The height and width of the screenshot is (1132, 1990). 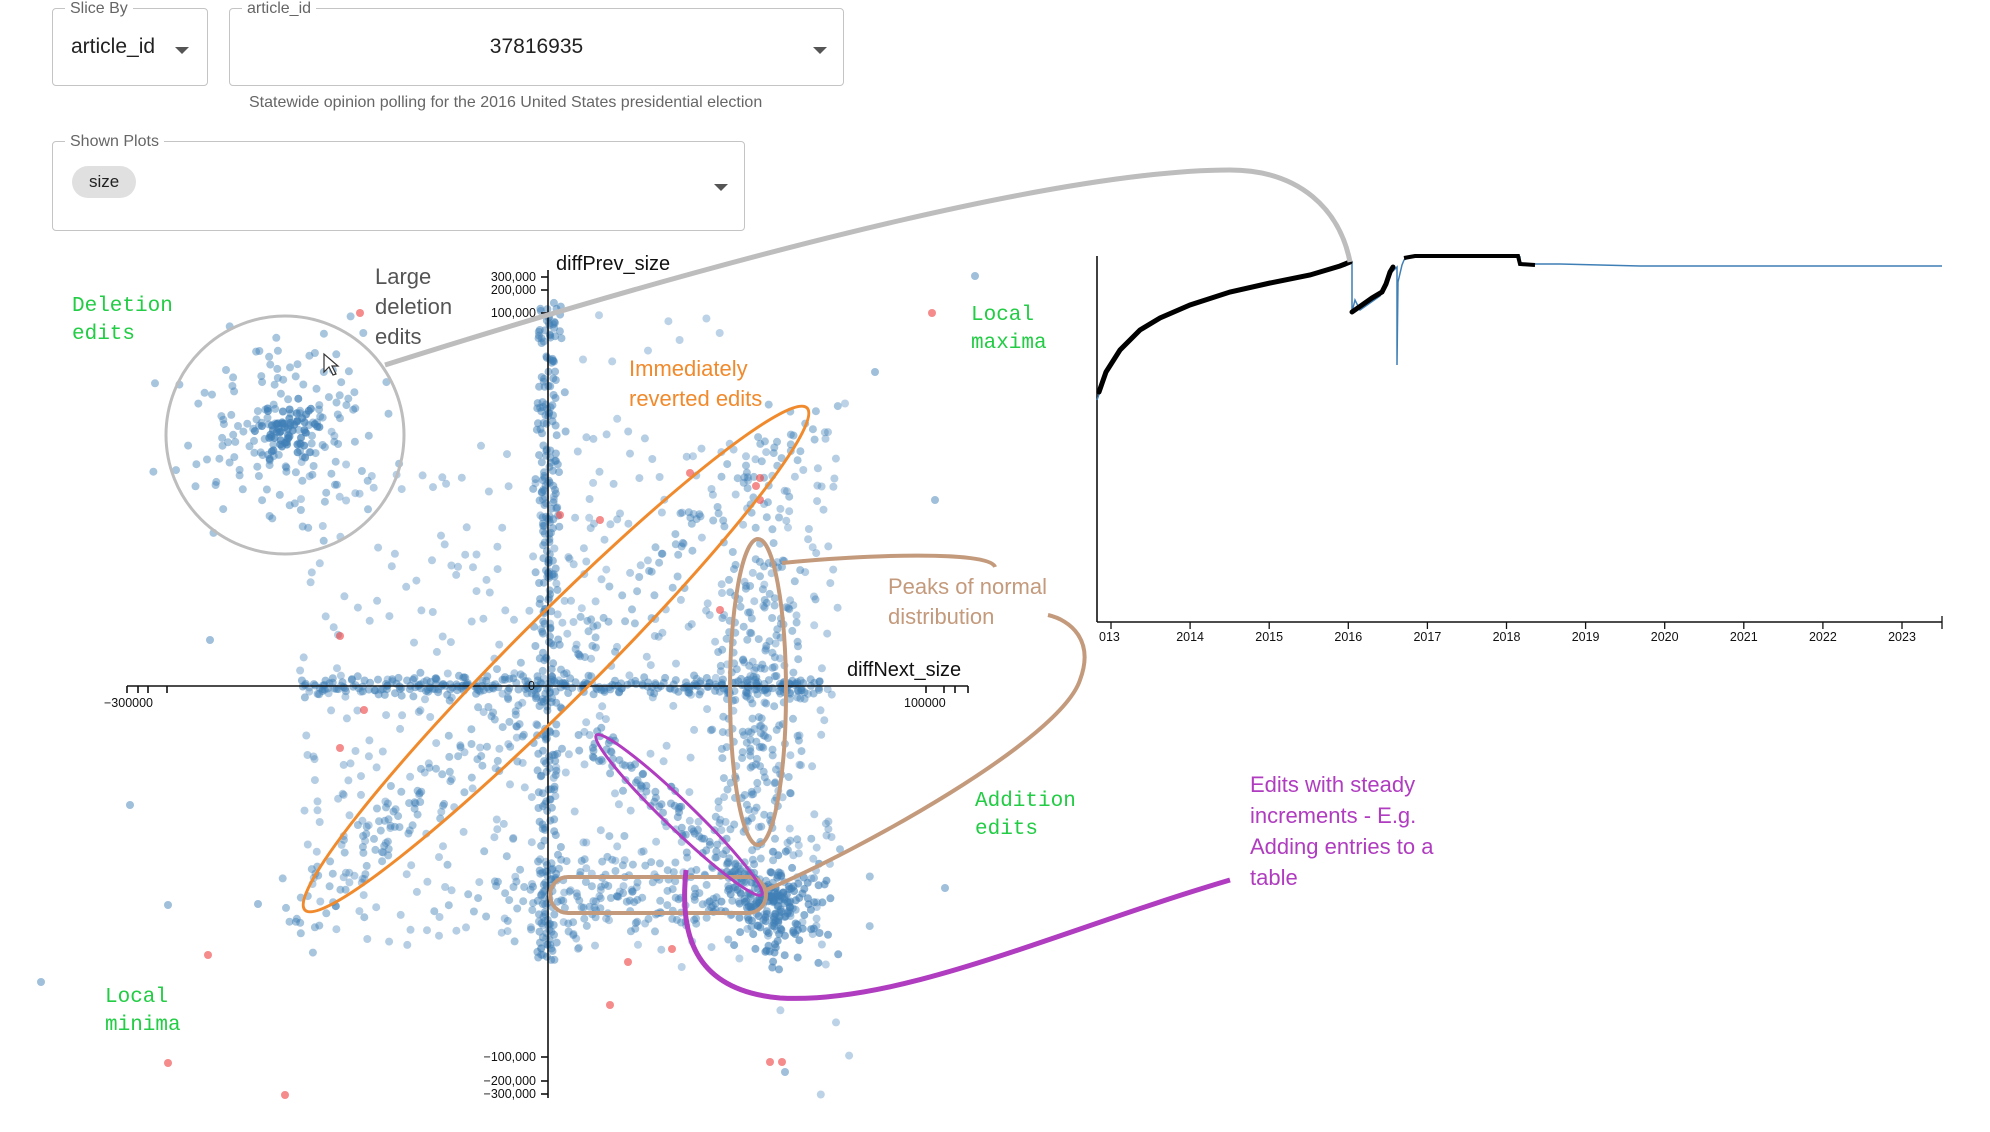 What do you see at coordinates (536, 43) in the screenshot?
I see `article-id-select: article_id 37816935` at bounding box center [536, 43].